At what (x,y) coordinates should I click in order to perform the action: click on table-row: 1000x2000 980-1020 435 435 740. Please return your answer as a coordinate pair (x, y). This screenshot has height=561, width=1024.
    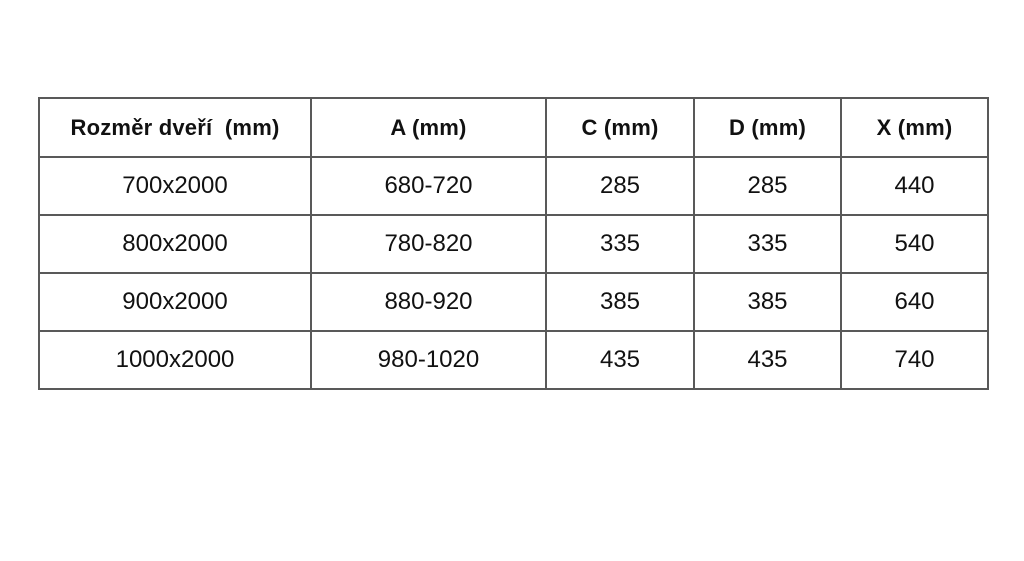
    Looking at the image, I should click on (513, 360).